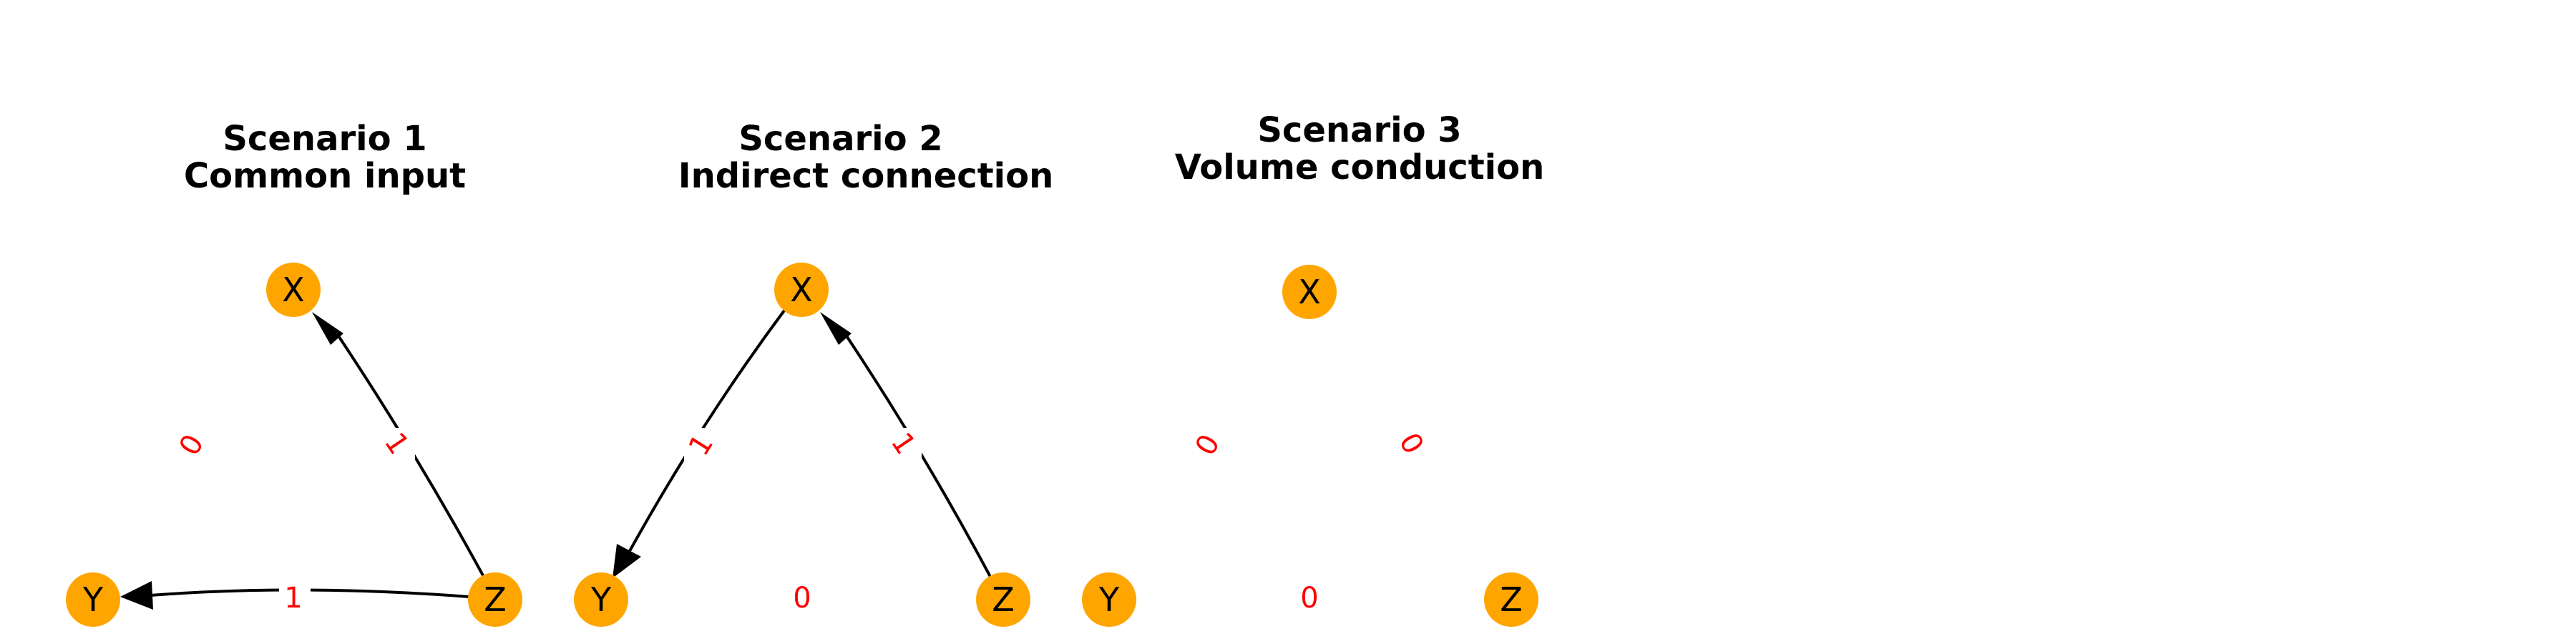  Describe the element at coordinates (840, 139) in the screenshot. I see `scenario-2-title: Scenario 2` at that location.